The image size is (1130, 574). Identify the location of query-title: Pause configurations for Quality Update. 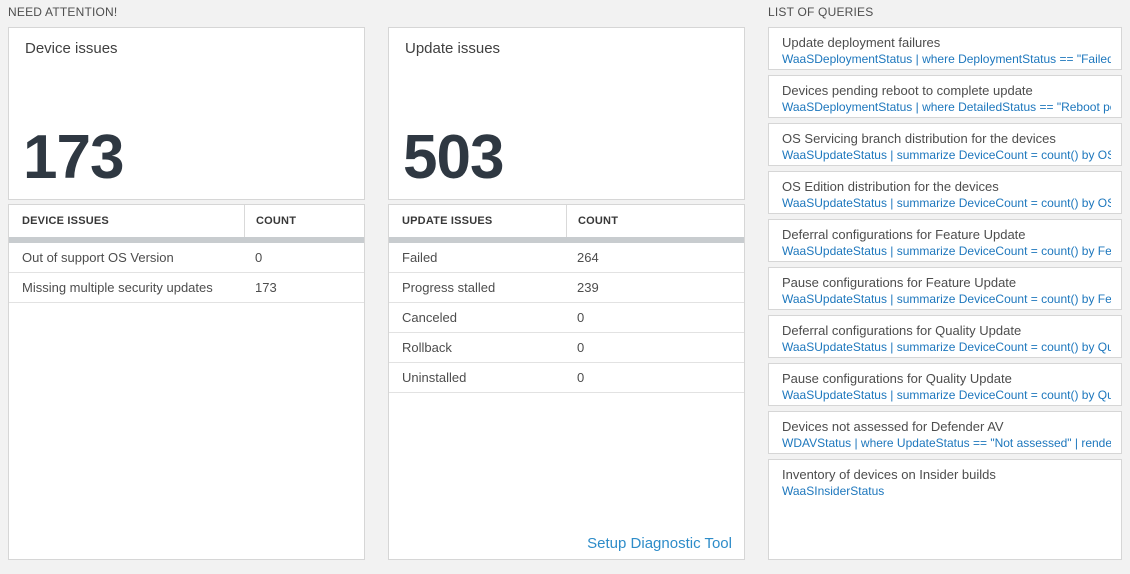
(897, 378).